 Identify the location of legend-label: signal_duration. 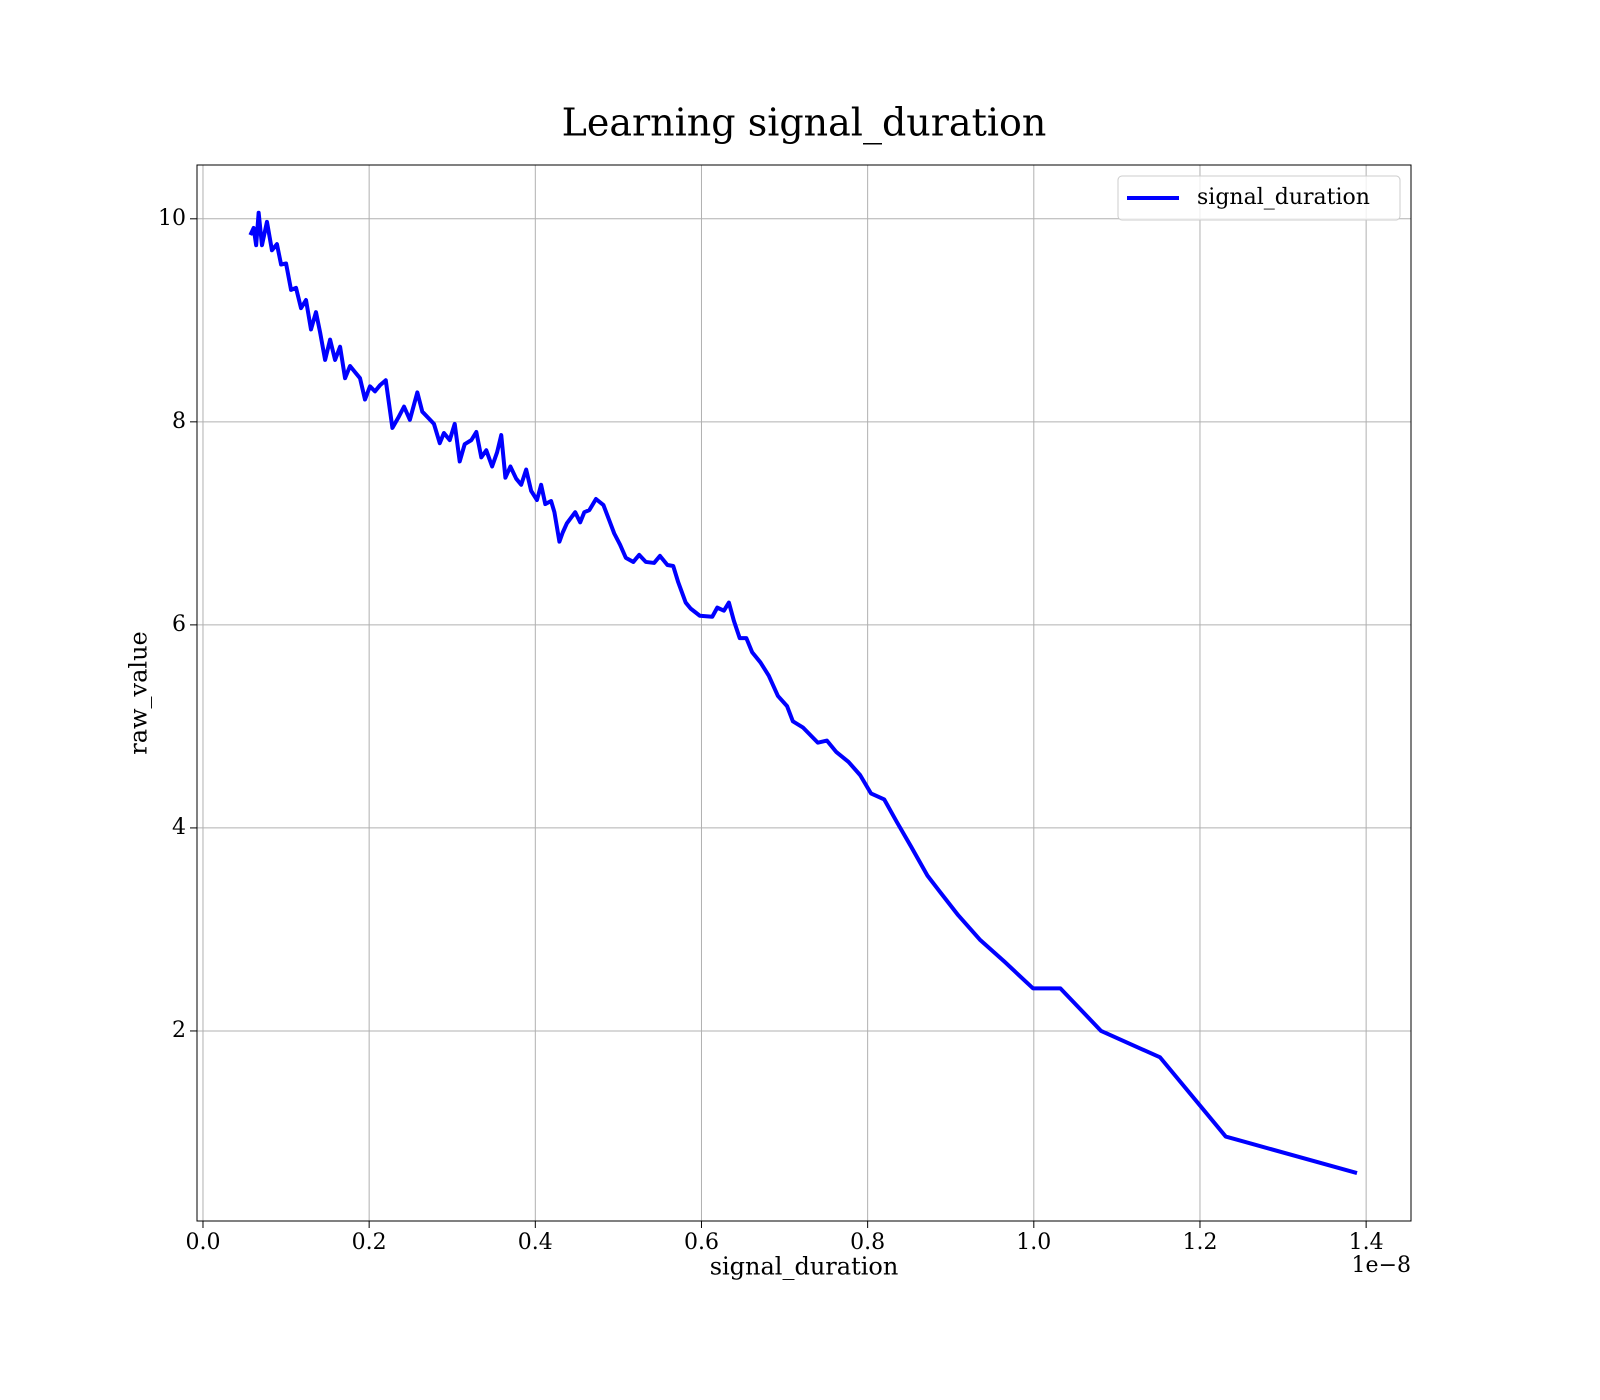
(1283, 197).